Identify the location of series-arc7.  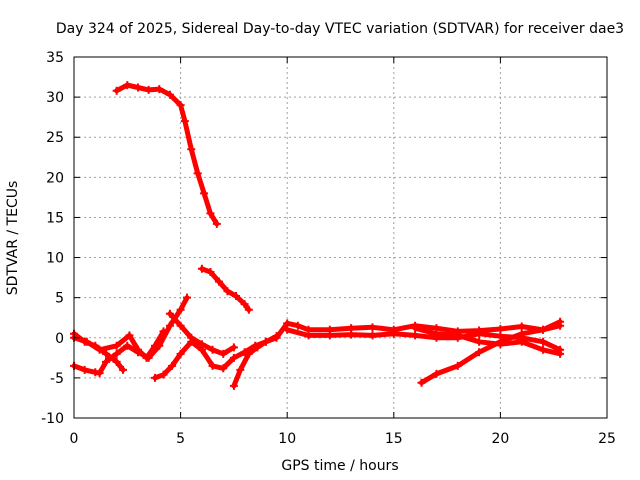
(201, 333).